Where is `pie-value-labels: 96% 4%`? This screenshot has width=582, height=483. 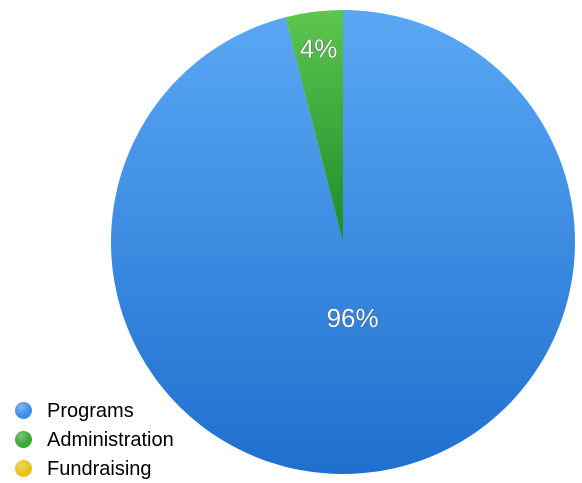
pie-value-labels: 96% 4% is located at coordinates (339, 183).